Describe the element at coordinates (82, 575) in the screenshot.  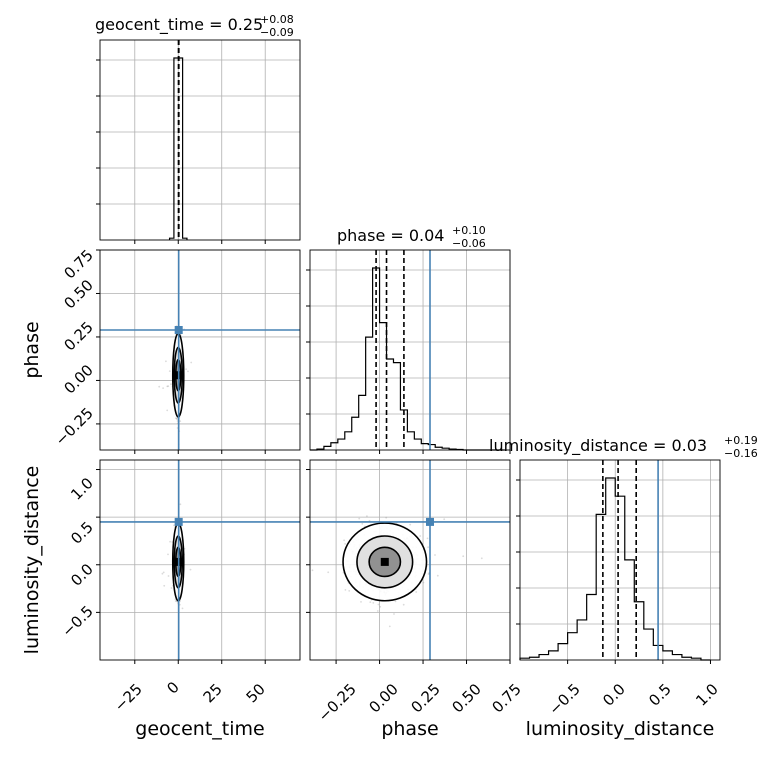
I see `ytick-lumdist-1: 0.0` at that location.